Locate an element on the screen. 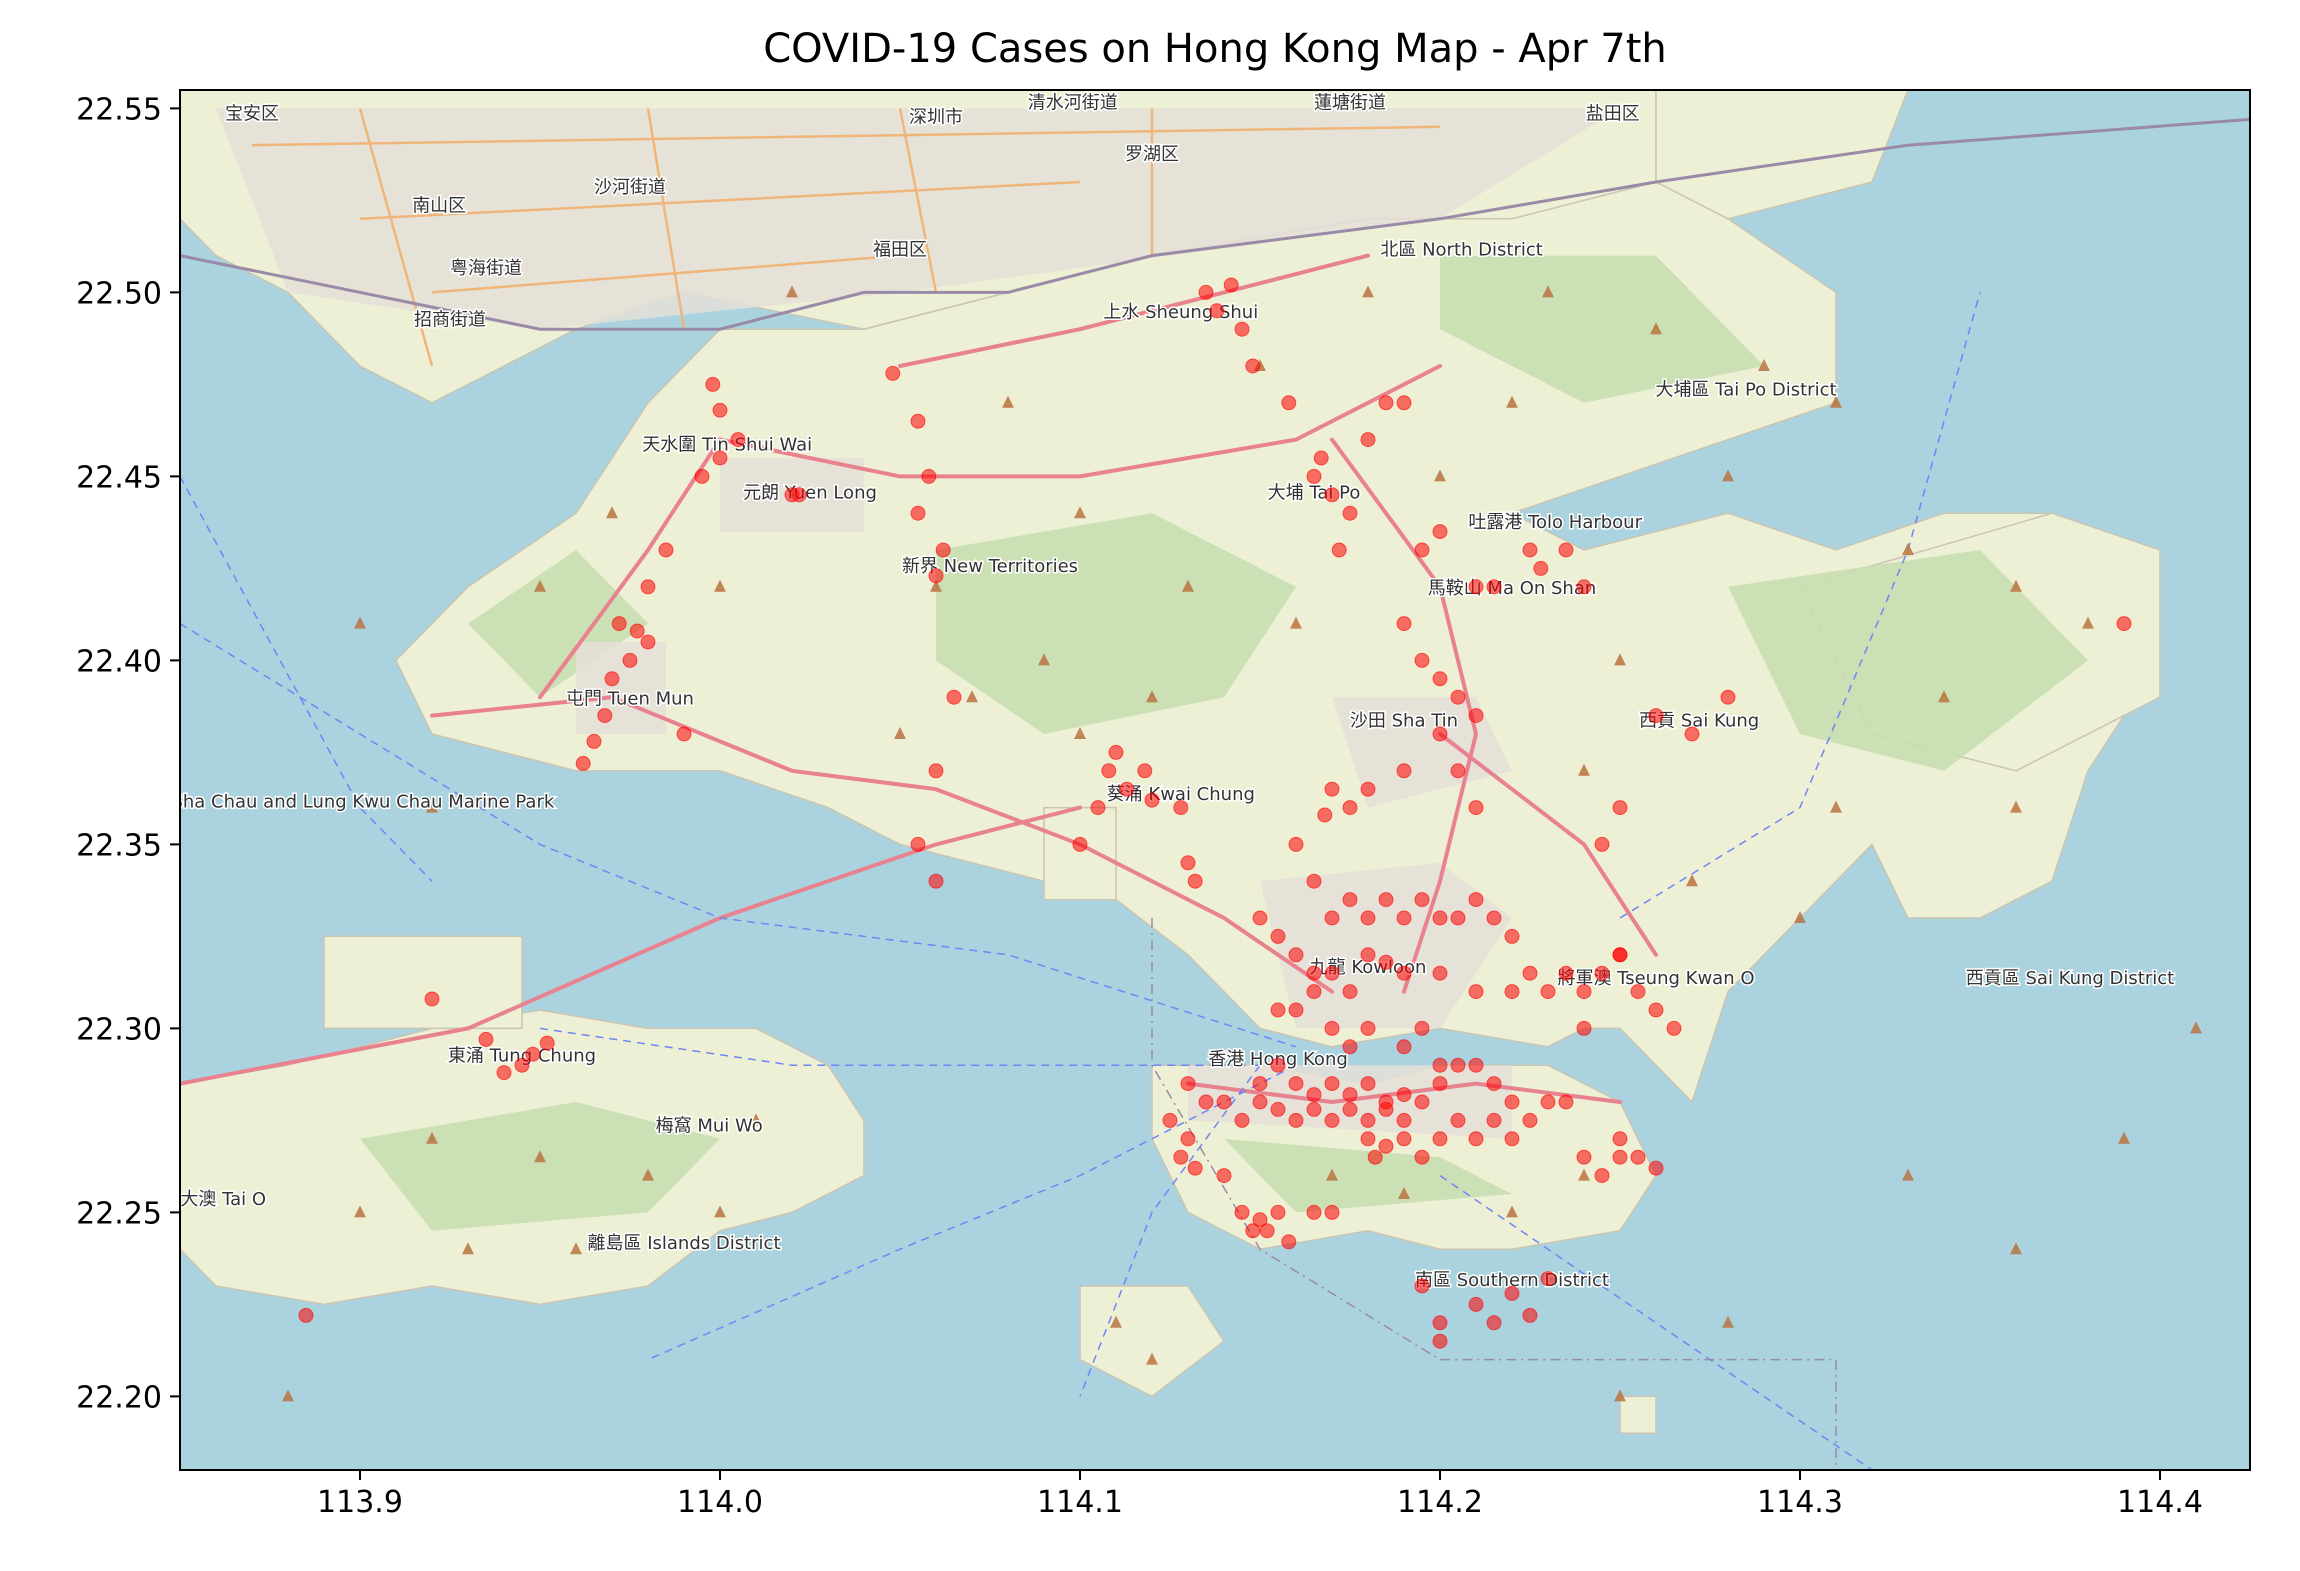 The image size is (2300, 1571). y-tick-label: 22.25 is located at coordinates (119, 1213).